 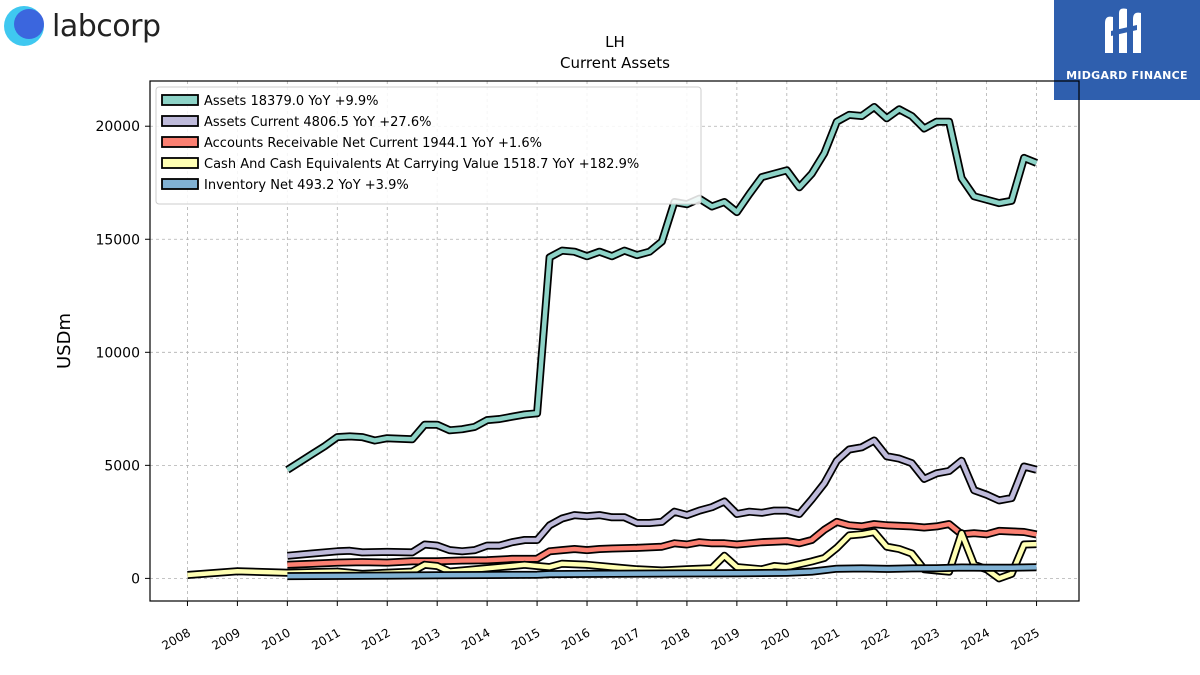 I want to click on series-inventory-net, so click(x=662, y=572).